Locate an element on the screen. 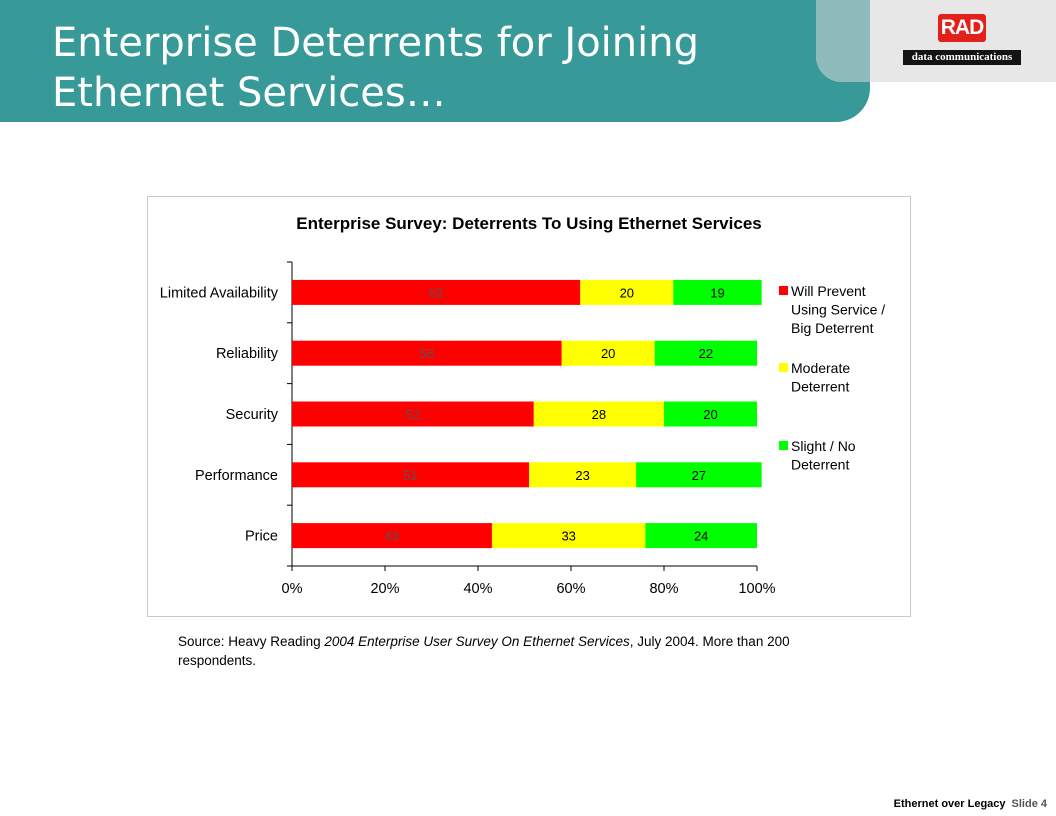 The image size is (1056, 816). x-tick-label: 0% is located at coordinates (292, 589).